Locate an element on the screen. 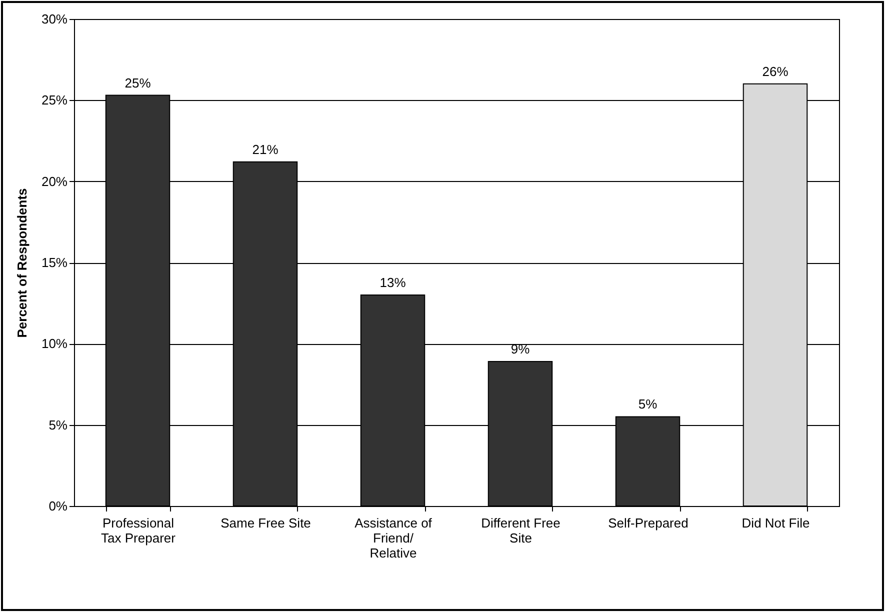 The width and height of the screenshot is (885, 612). y-tick-label: 20% is located at coordinates (54, 181).